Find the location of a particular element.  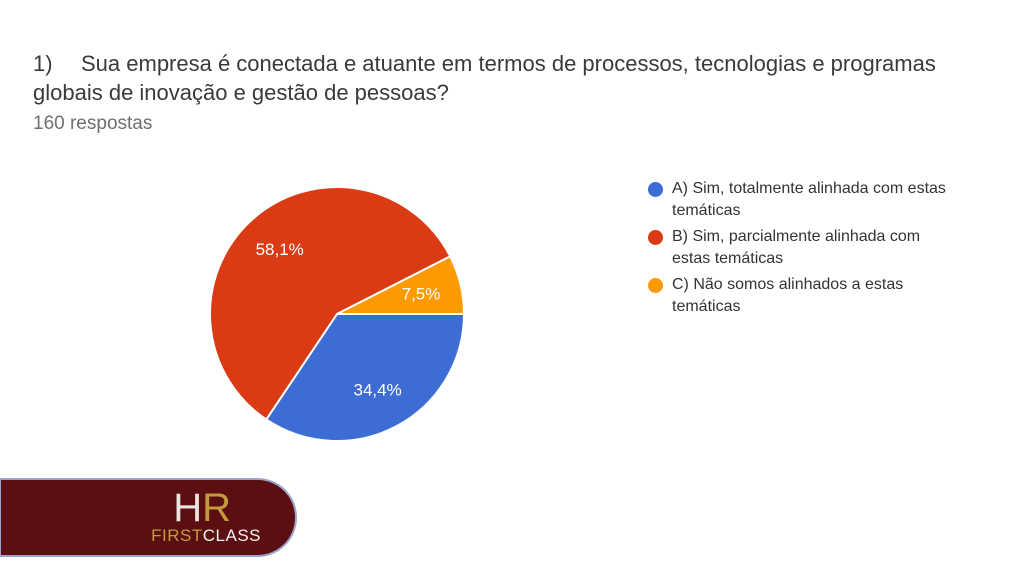

responses-count: 160 respostas is located at coordinates (93, 123).